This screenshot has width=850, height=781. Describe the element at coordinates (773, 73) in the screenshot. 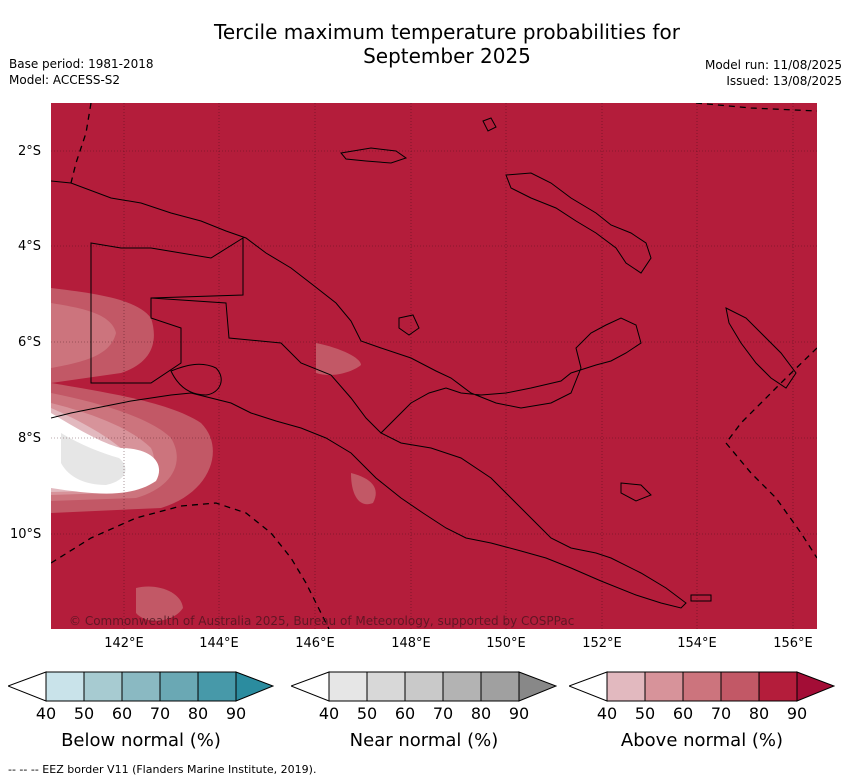

I see `meta-right: Model run: 11/08/2025 Issued: 13/08/2025` at that location.